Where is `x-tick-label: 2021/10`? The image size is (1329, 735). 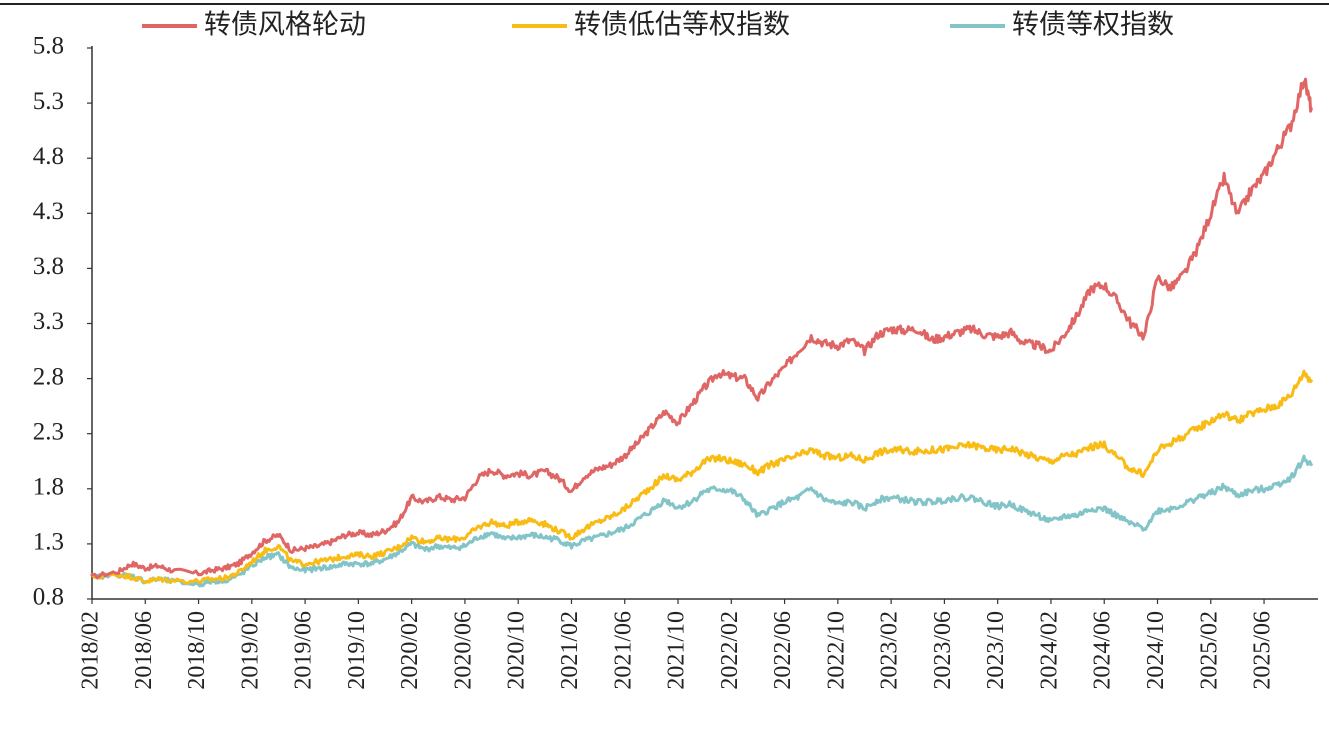
x-tick-label: 2021/10 is located at coordinates (677, 650).